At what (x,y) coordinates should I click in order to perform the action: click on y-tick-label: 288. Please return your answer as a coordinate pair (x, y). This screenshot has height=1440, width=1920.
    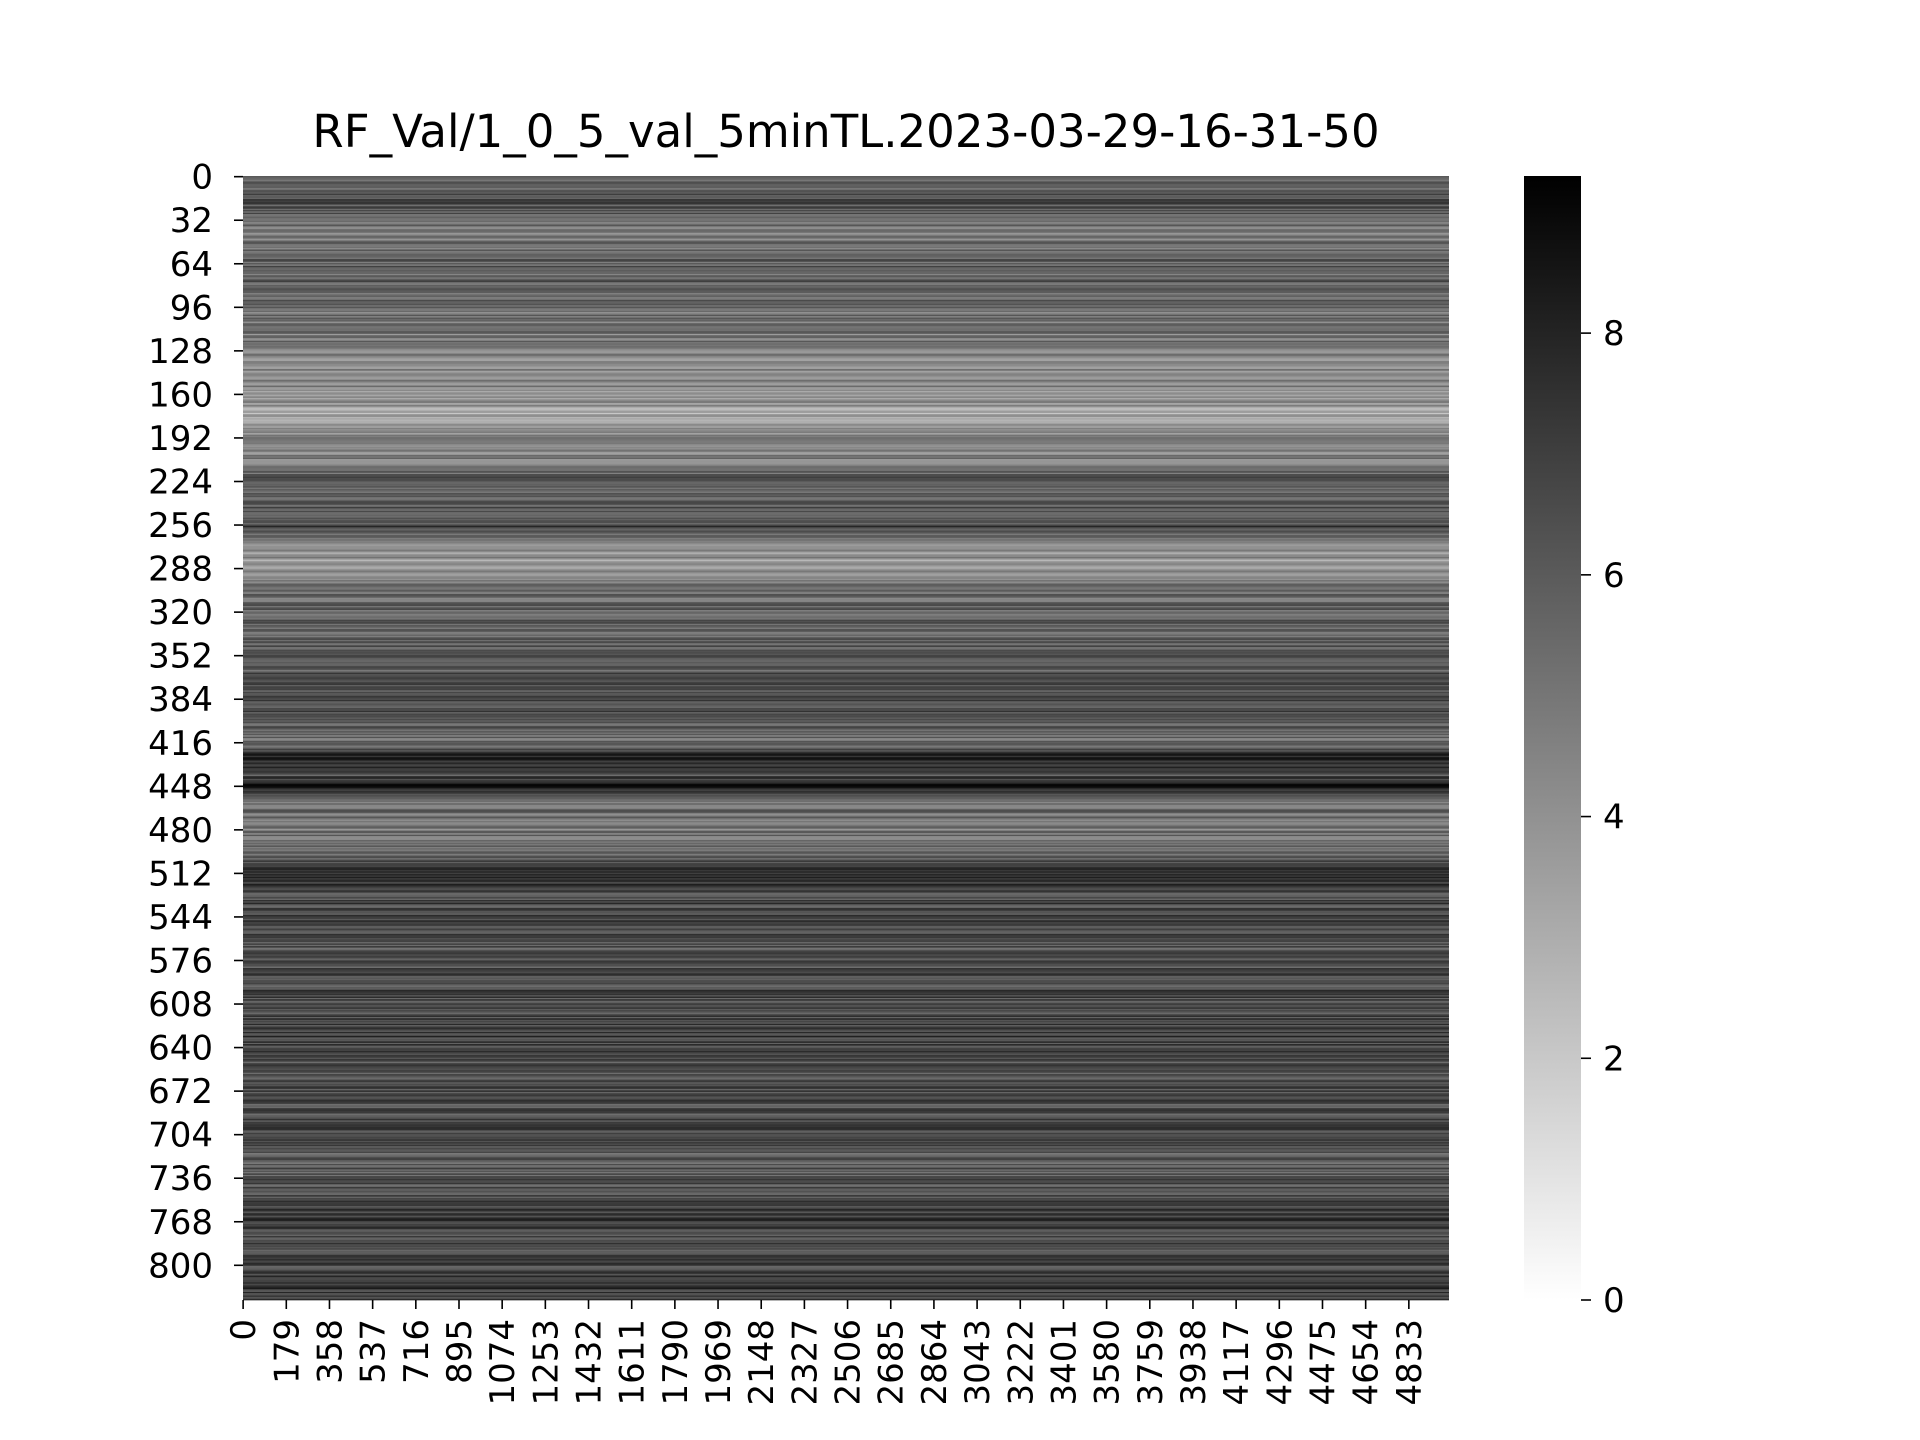
    Looking at the image, I should click on (180, 570).